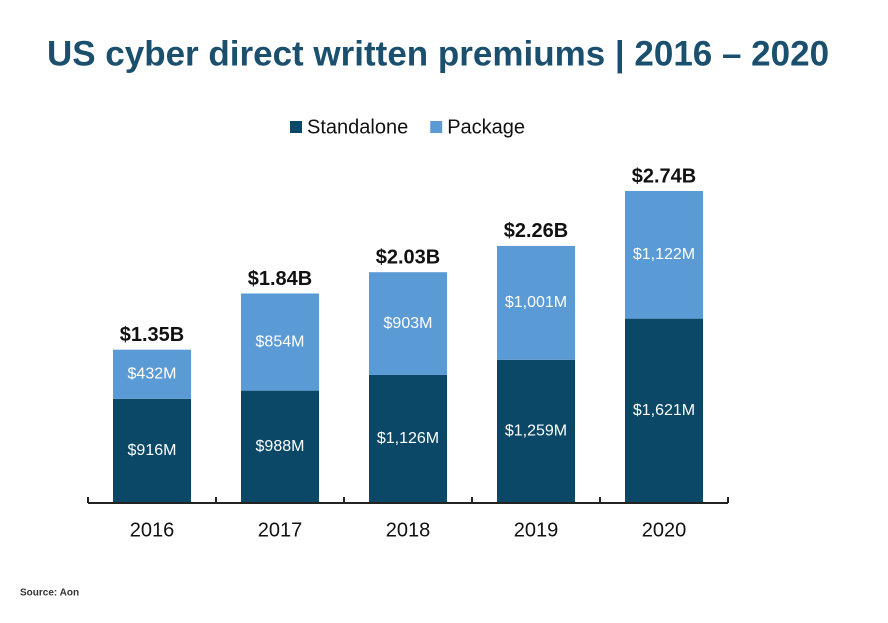 The height and width of the screenshot is (623, 888). I want to click on value-label: $916M, so click(152, 450).